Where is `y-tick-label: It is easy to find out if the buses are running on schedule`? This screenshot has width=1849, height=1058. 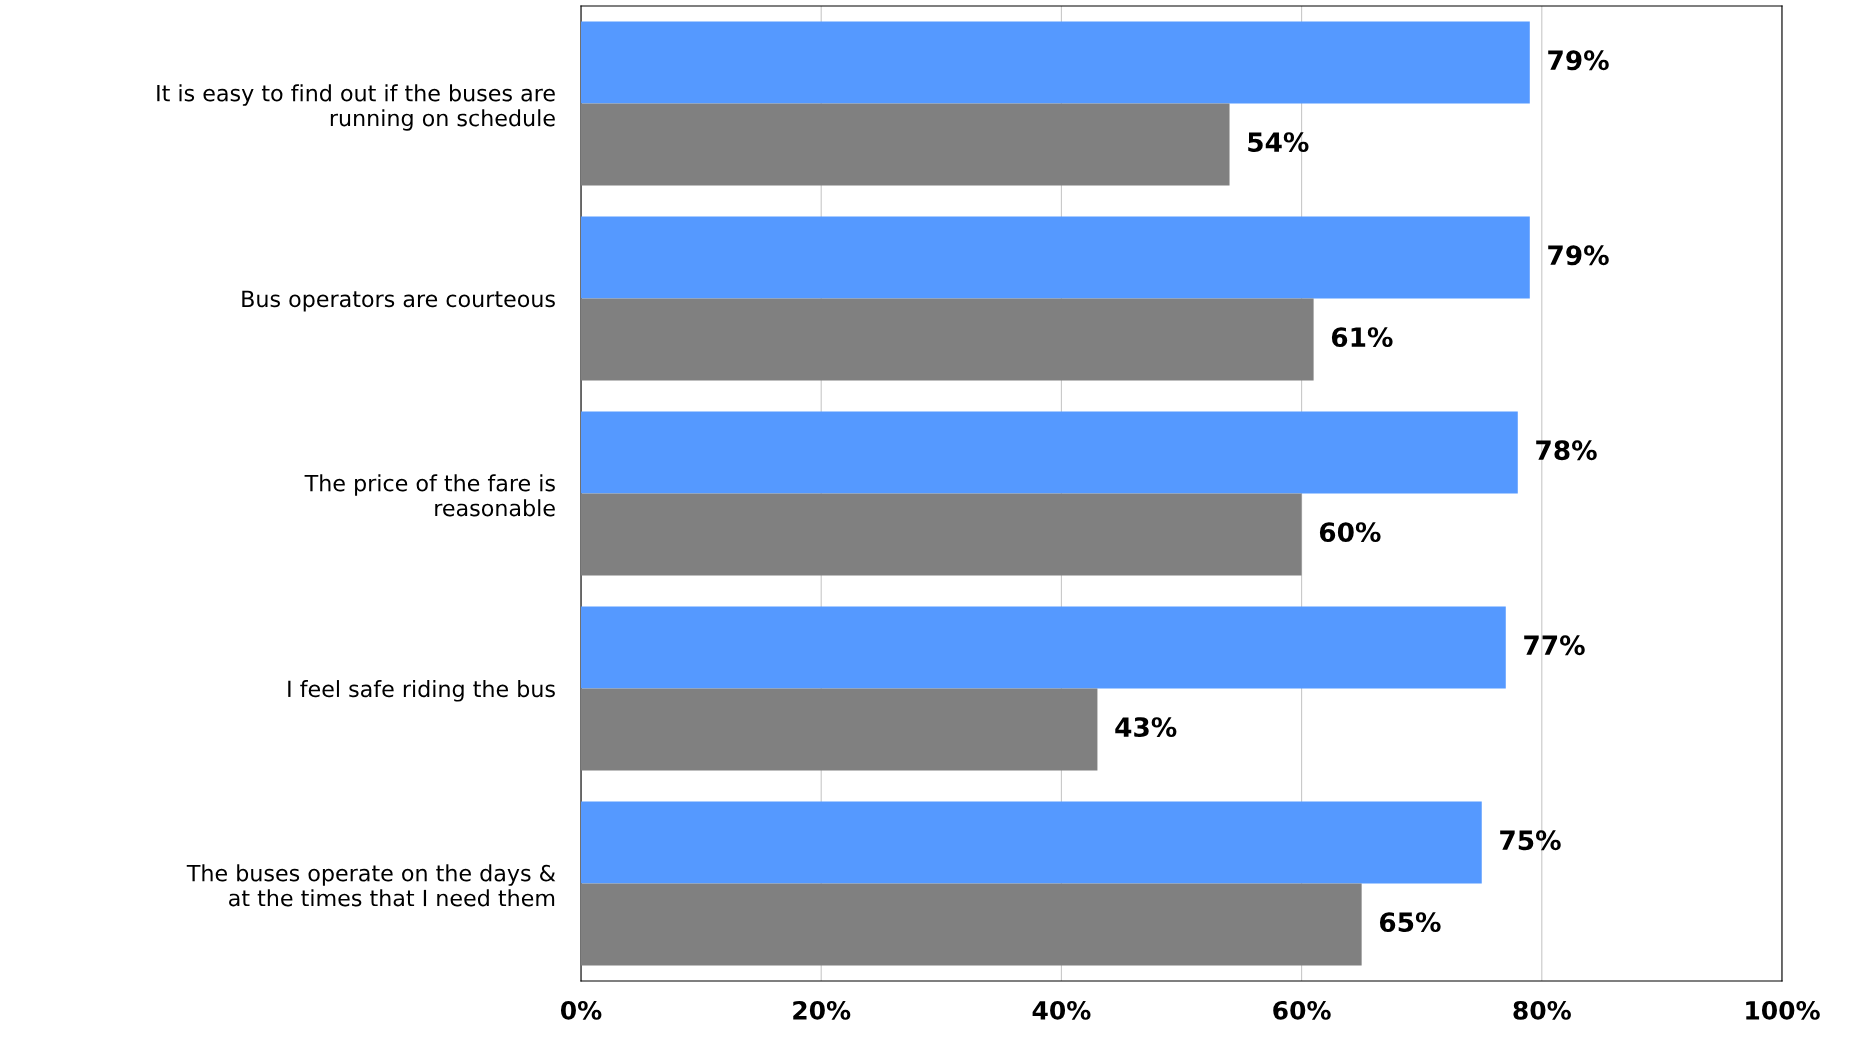 y-tick-label: It is easy to find out if the buses are running on schedule is located at coordinates (356, 107).